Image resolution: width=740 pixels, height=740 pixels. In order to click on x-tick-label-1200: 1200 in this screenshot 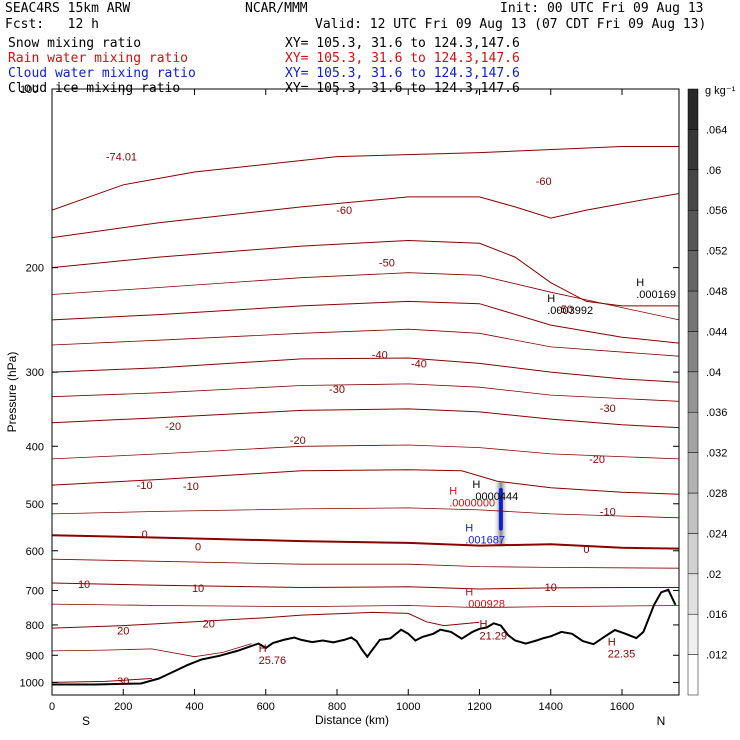, I will do `click(479, 707)`.